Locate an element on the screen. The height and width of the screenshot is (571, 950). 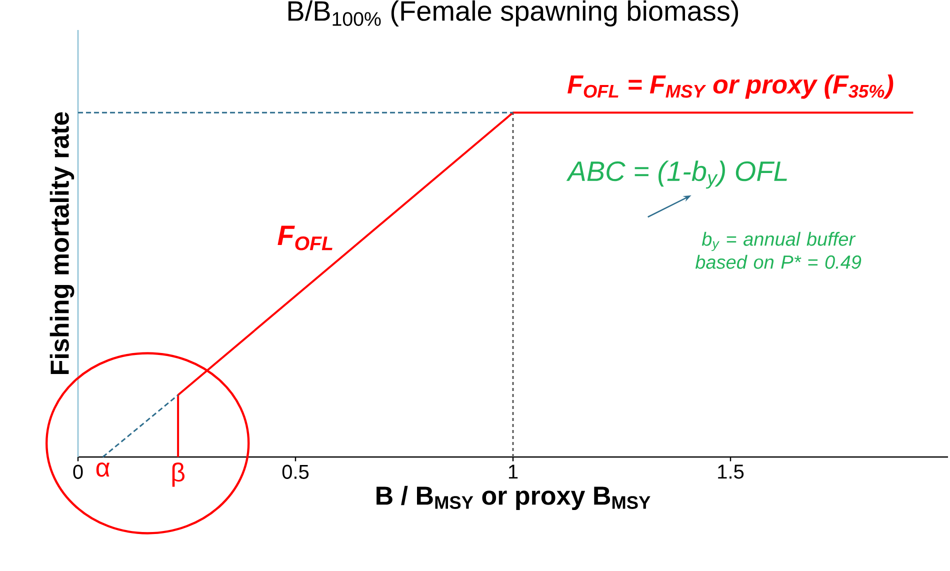
x-tick-label: 1 is located at coordinates (513, 471).